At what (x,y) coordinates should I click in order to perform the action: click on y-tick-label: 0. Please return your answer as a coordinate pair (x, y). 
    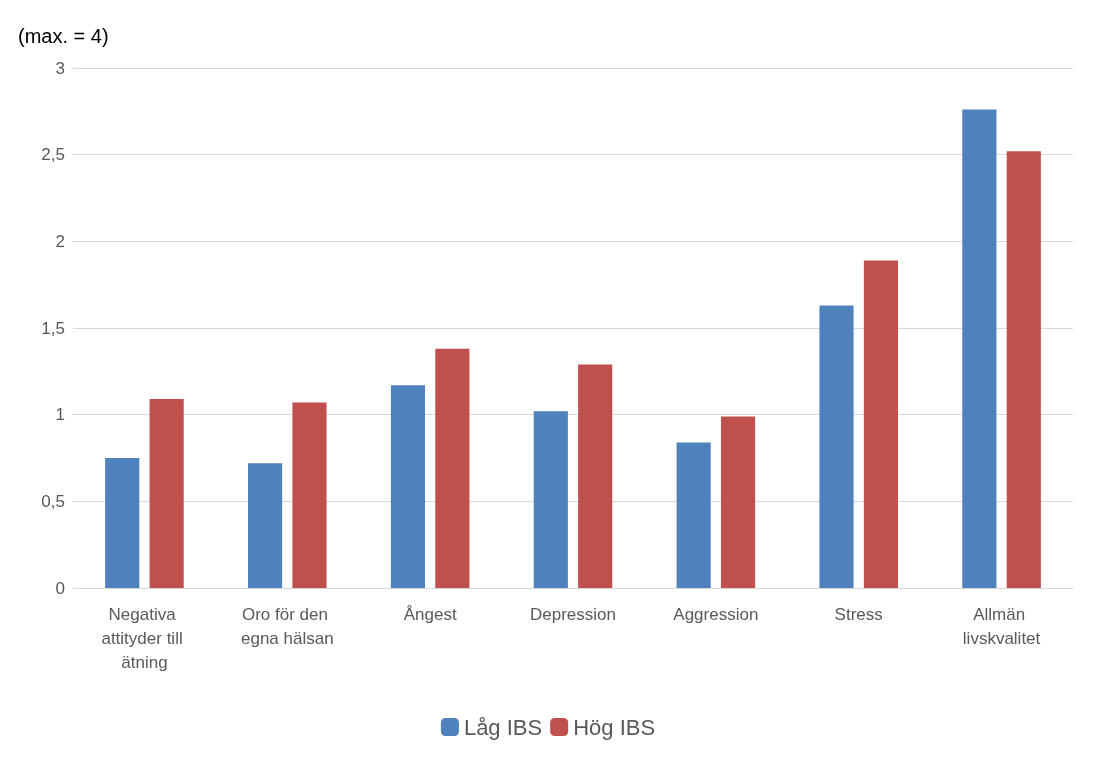
    Looking at the image, I should click on (60, 588).